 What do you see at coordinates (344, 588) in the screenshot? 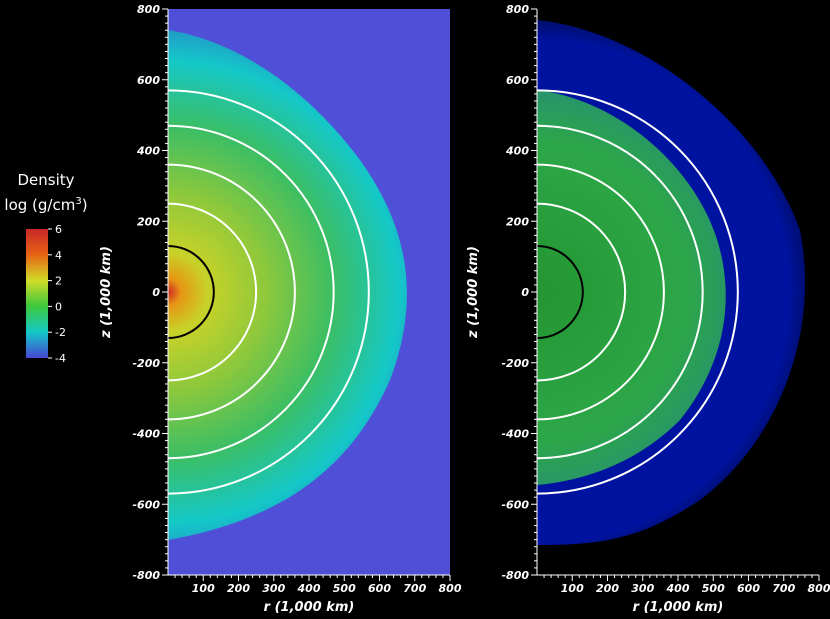
I see `left-x-tick-label: 500` at bounding box center [344, 588].